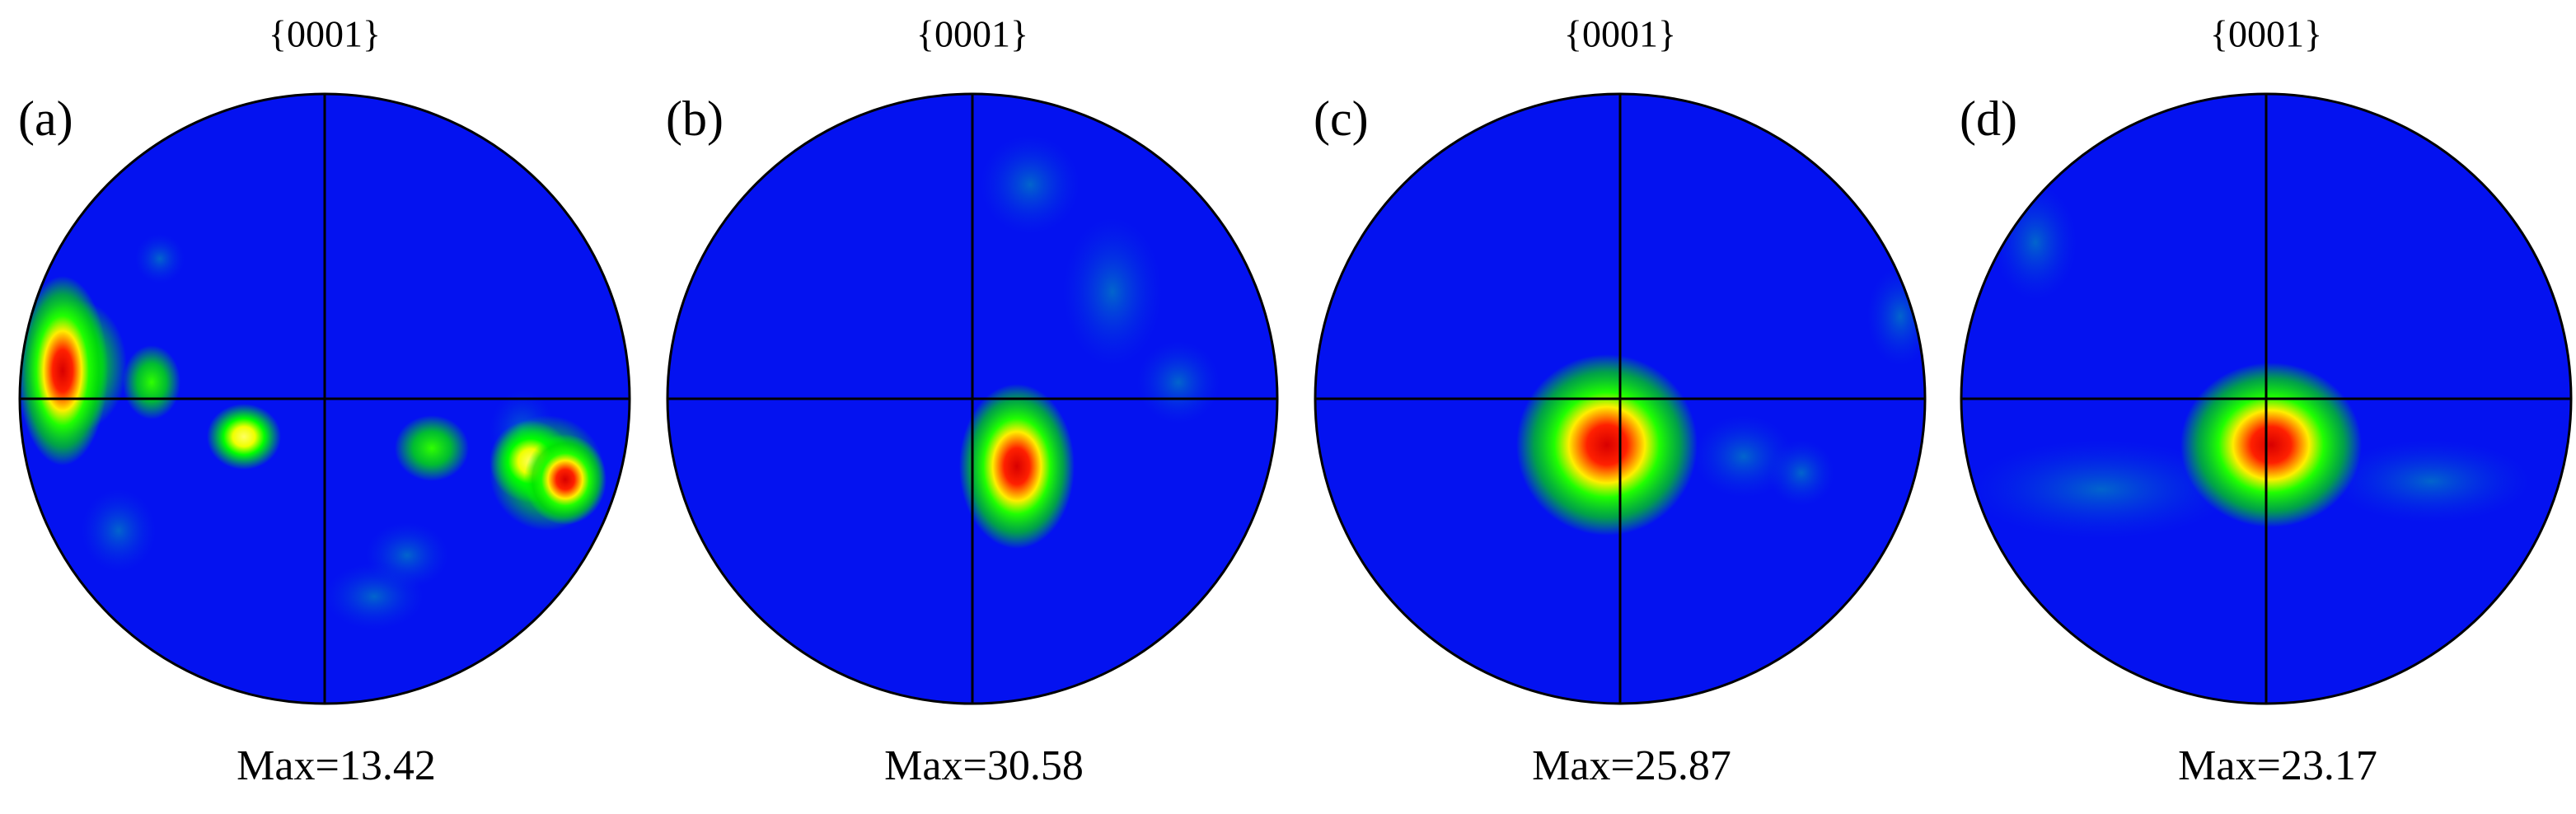  Describe the element at coordinates (1341, 118) in the screenshot. I see `panel-label: (c)` at that location.